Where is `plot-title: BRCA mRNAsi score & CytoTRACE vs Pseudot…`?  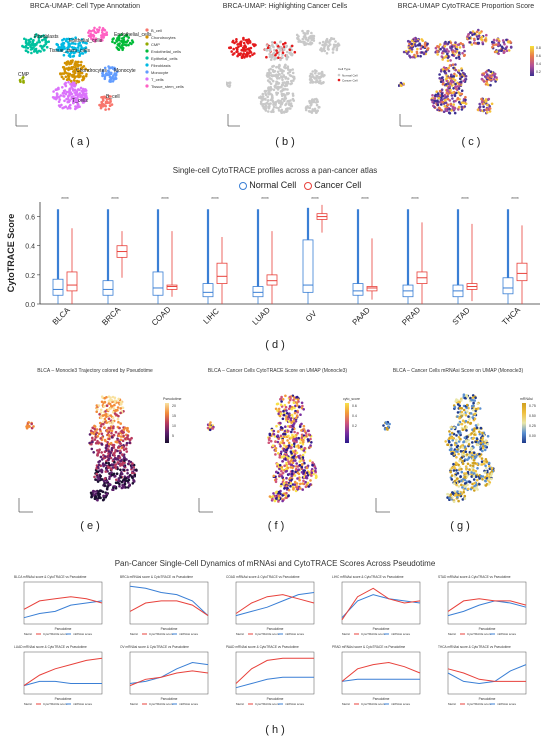
plot-title: BRCA mRNAsi score & CytoTRACE vs Pseudot… is located at coordinates (156, 577).